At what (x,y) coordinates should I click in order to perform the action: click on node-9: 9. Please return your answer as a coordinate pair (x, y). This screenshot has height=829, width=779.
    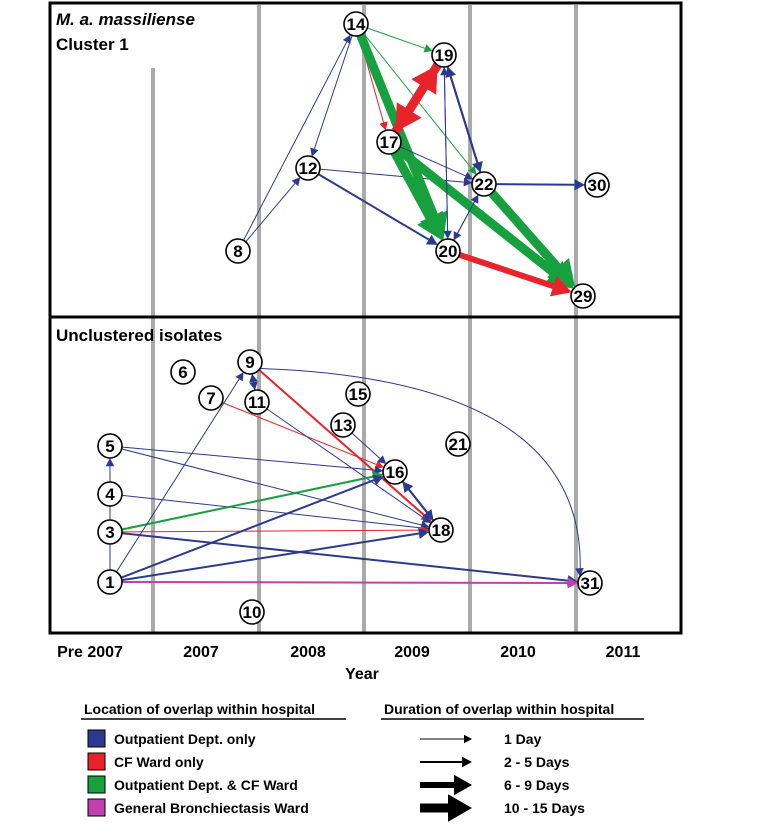
    Looking at the image, I should click on (250, 362).